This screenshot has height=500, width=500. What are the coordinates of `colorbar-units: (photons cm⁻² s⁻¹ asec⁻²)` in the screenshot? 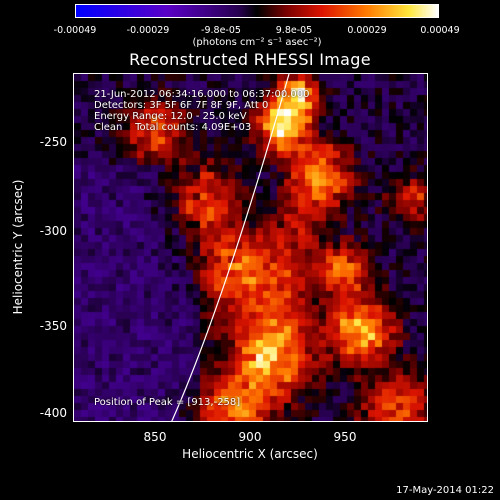 It's located at (257, 42).